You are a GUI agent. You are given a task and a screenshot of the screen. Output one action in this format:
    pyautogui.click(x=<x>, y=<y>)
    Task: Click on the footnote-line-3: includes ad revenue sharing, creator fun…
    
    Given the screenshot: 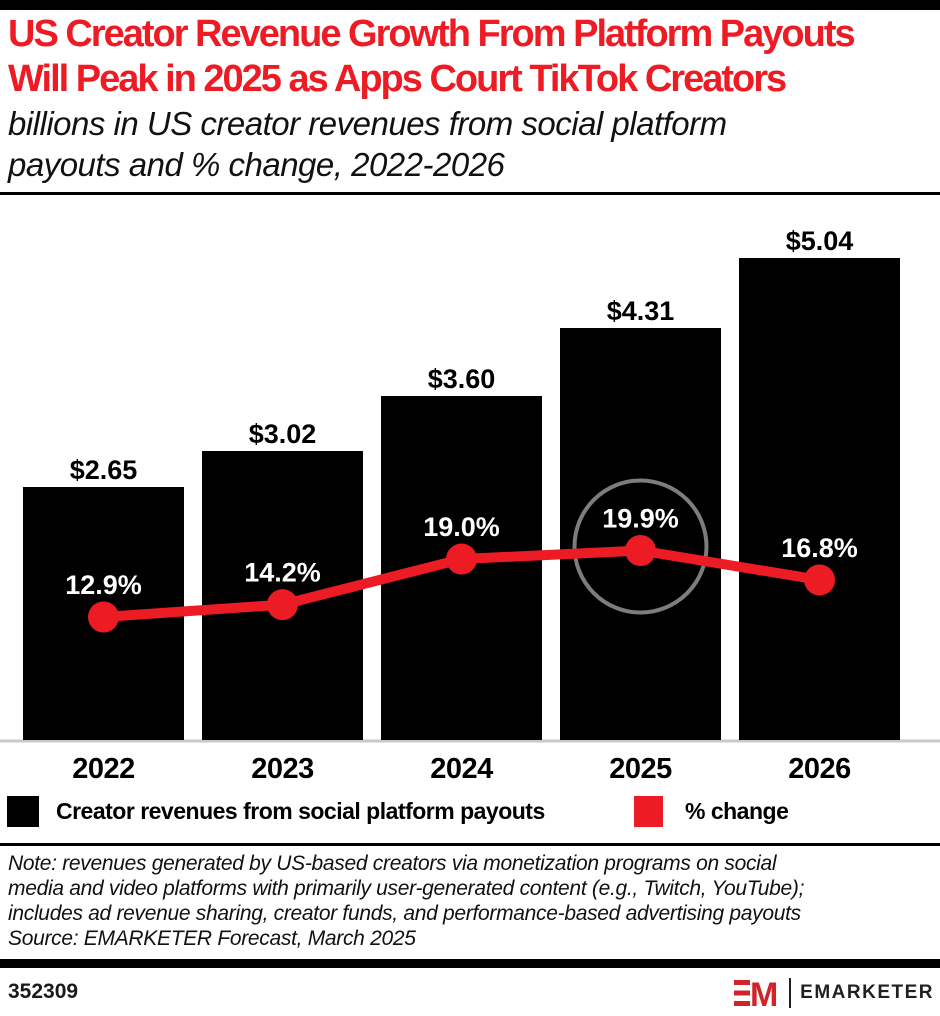 What is the action you would take?
    pyautogui.click(x=404, y=913)
    